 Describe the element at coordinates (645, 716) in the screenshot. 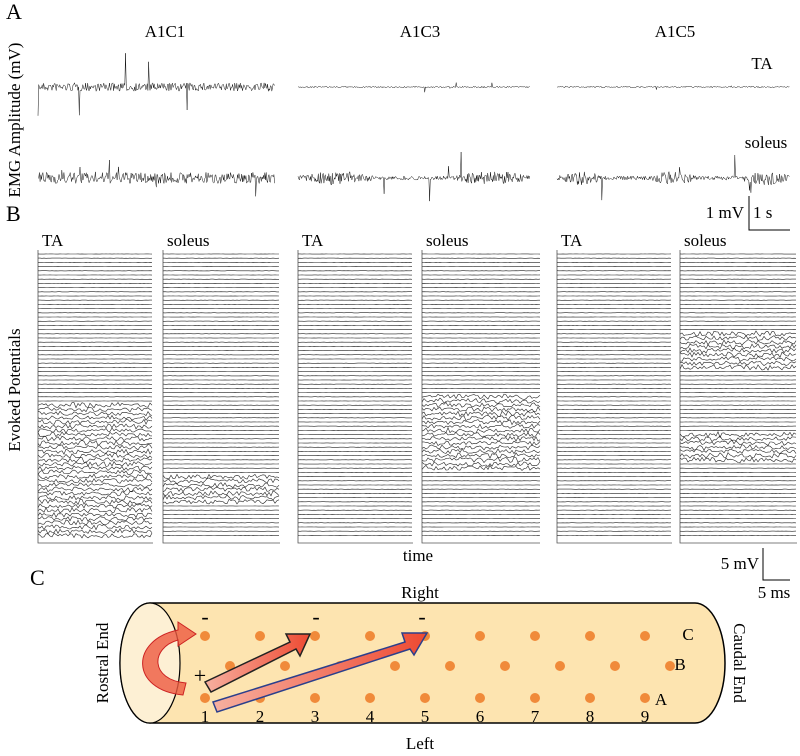

I see `column-number: 9` at that location.